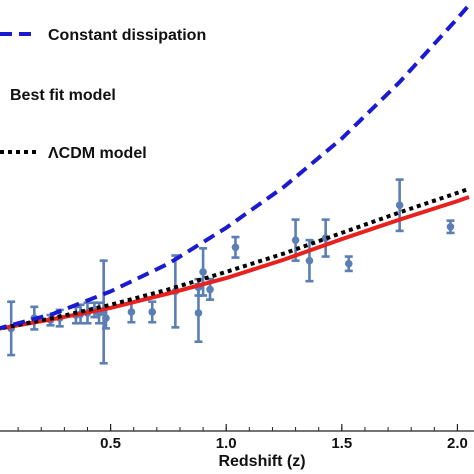 This screenshot has width=474, height=474. I want to click on legend-entry-1: Best fit model, so click(63, 95).